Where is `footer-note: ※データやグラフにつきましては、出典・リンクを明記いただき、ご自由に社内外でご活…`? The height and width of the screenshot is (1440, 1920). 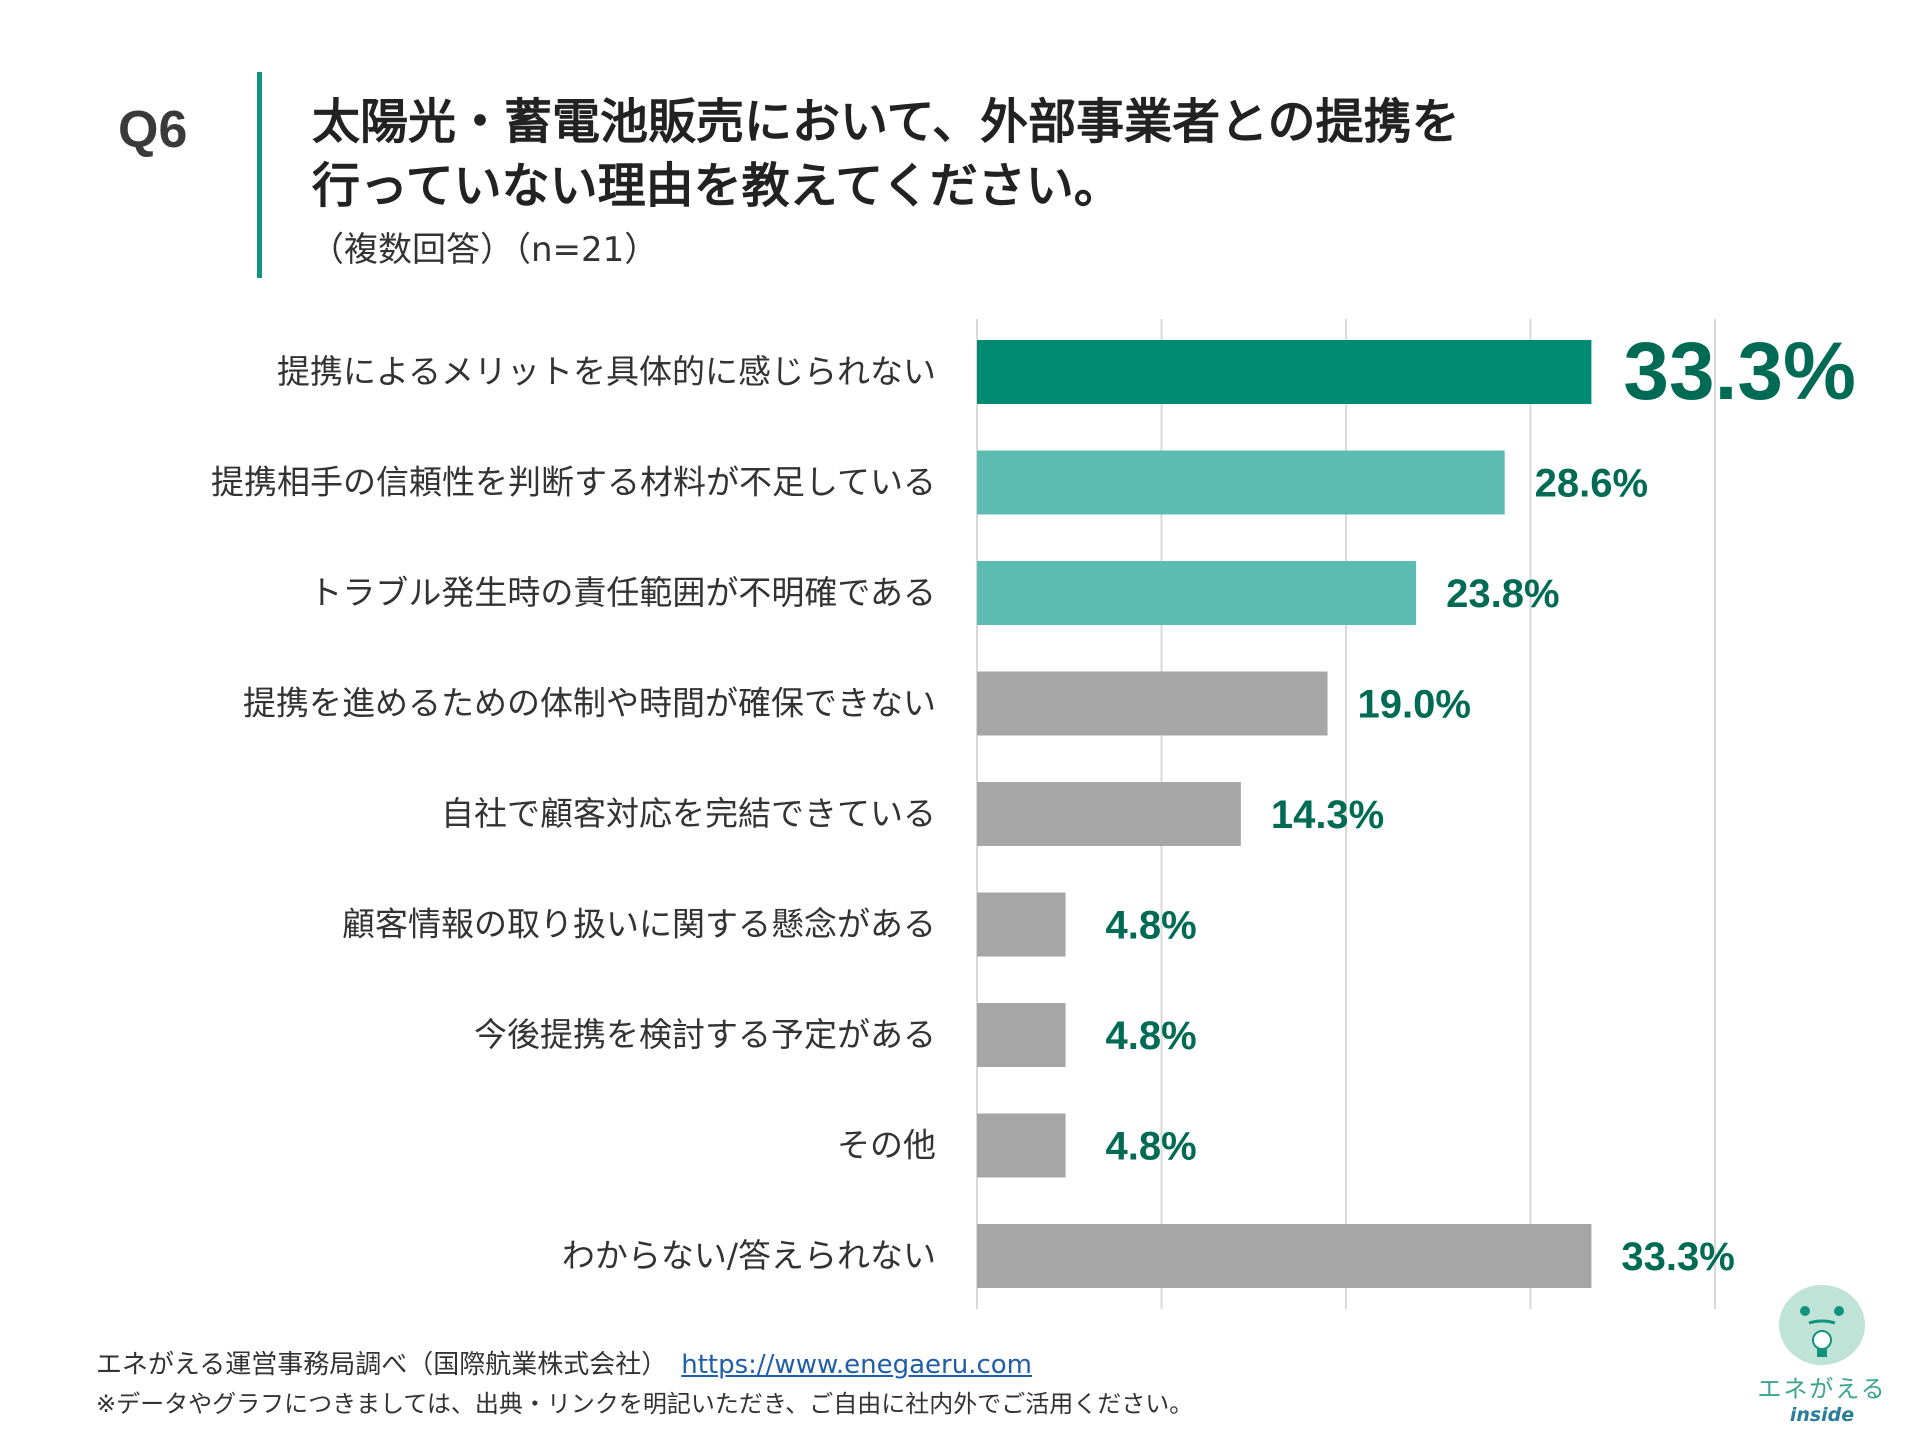
footer-note: ※データやグラフにつきましては、出典・リンクを明記いただき、ご自由に社内外でご活… is located at coordinates (645, 1404).